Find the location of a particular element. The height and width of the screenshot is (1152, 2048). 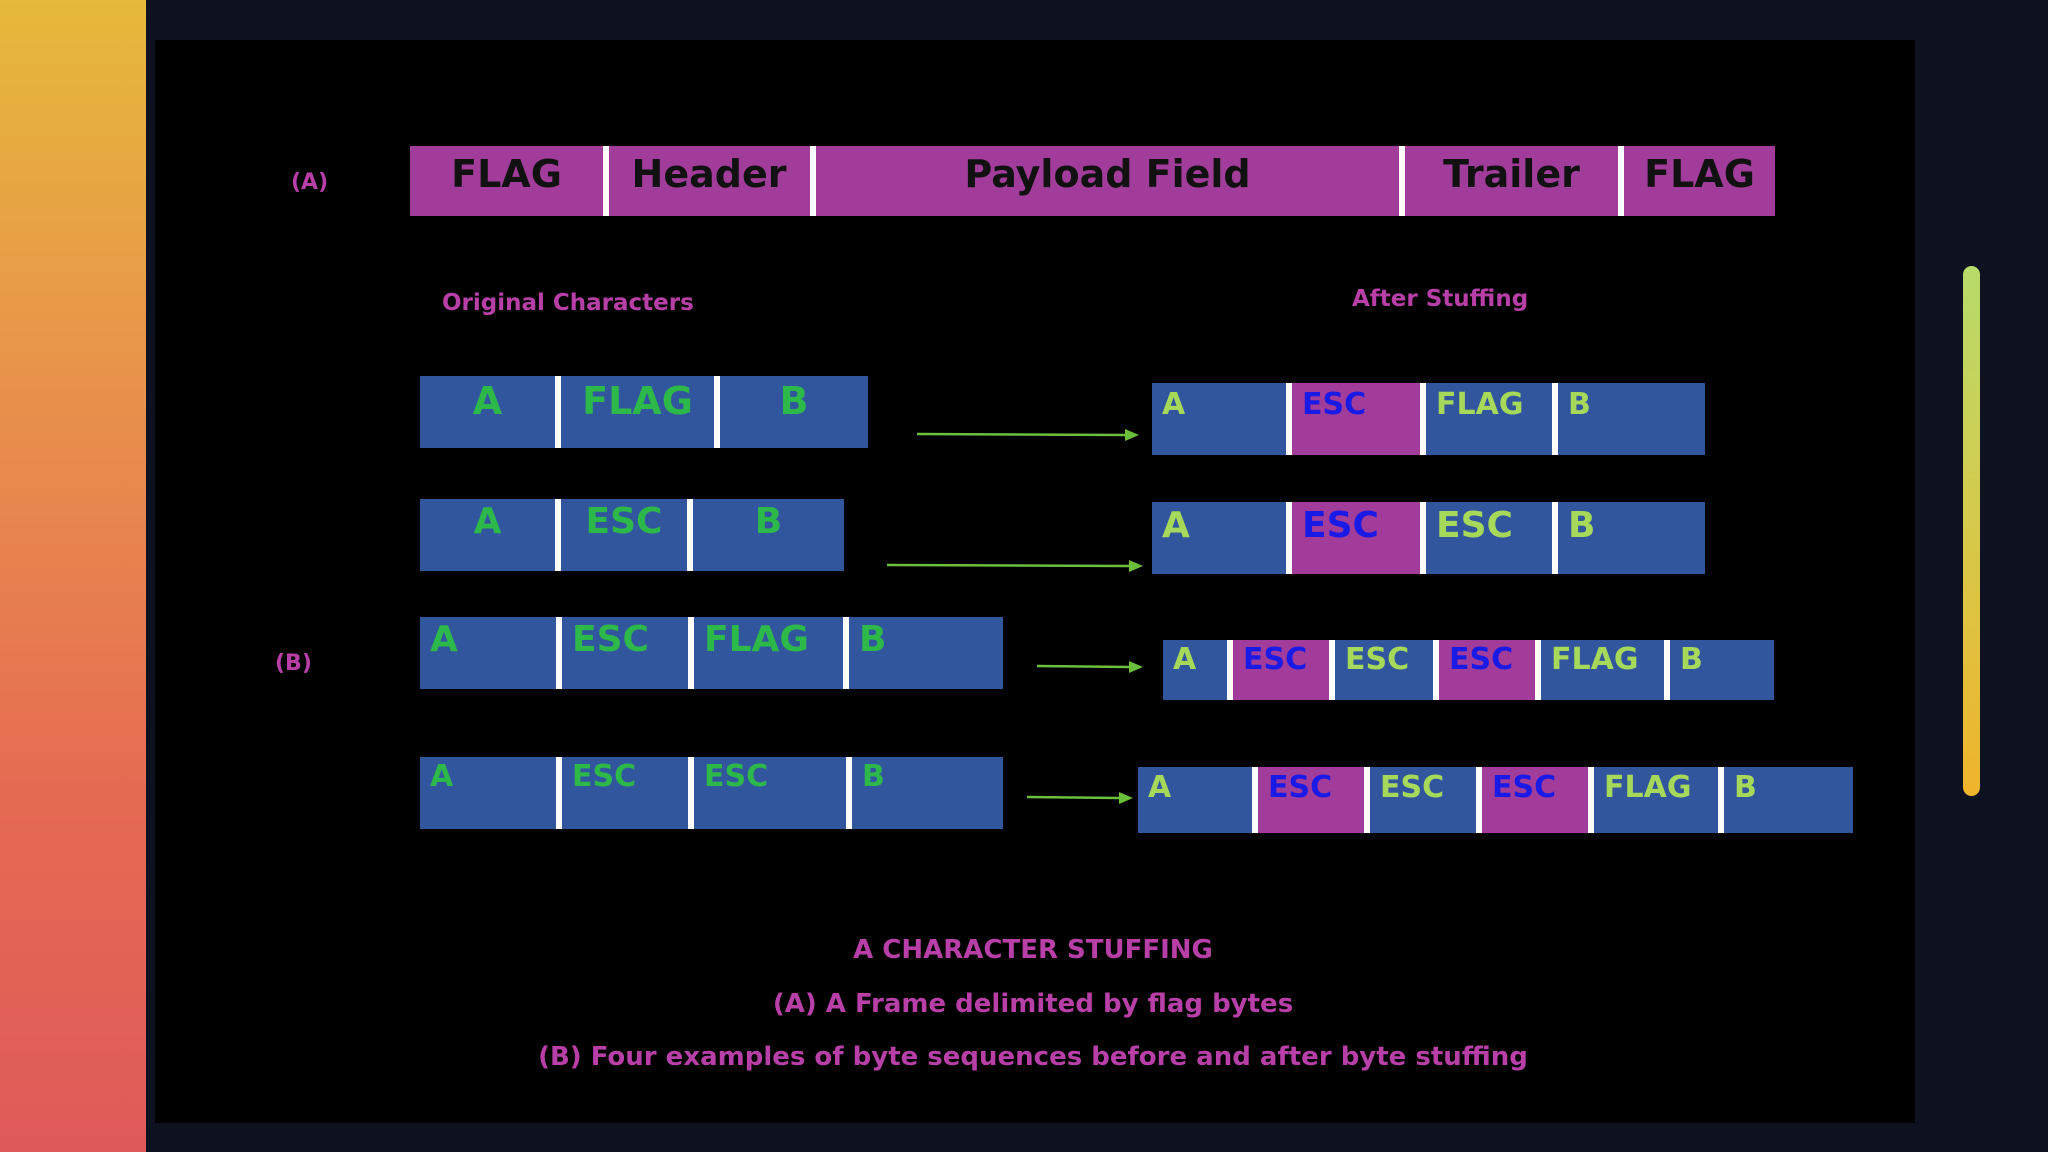

example-3-stuffed: A ESC ESC ESC FLAG B is located at coordinates (1468, 670).